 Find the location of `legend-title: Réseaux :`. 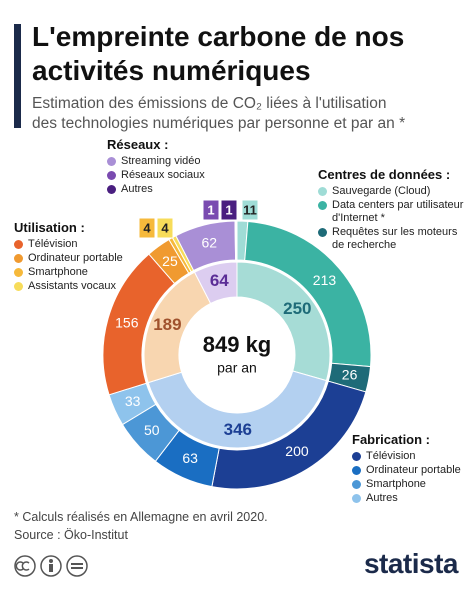

legend-title: Réseaux : is located at coordinates (138, 144).